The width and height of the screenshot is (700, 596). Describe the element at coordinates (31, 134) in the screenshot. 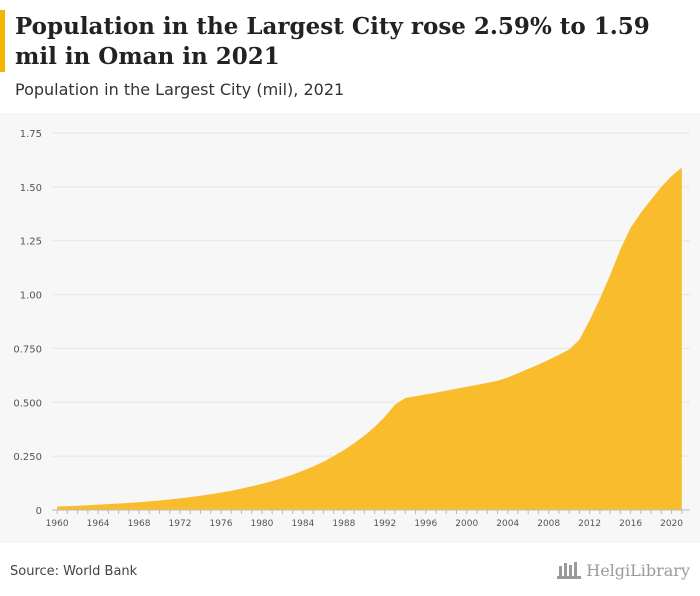

I see `y-tick-label: 1.75` at that location.